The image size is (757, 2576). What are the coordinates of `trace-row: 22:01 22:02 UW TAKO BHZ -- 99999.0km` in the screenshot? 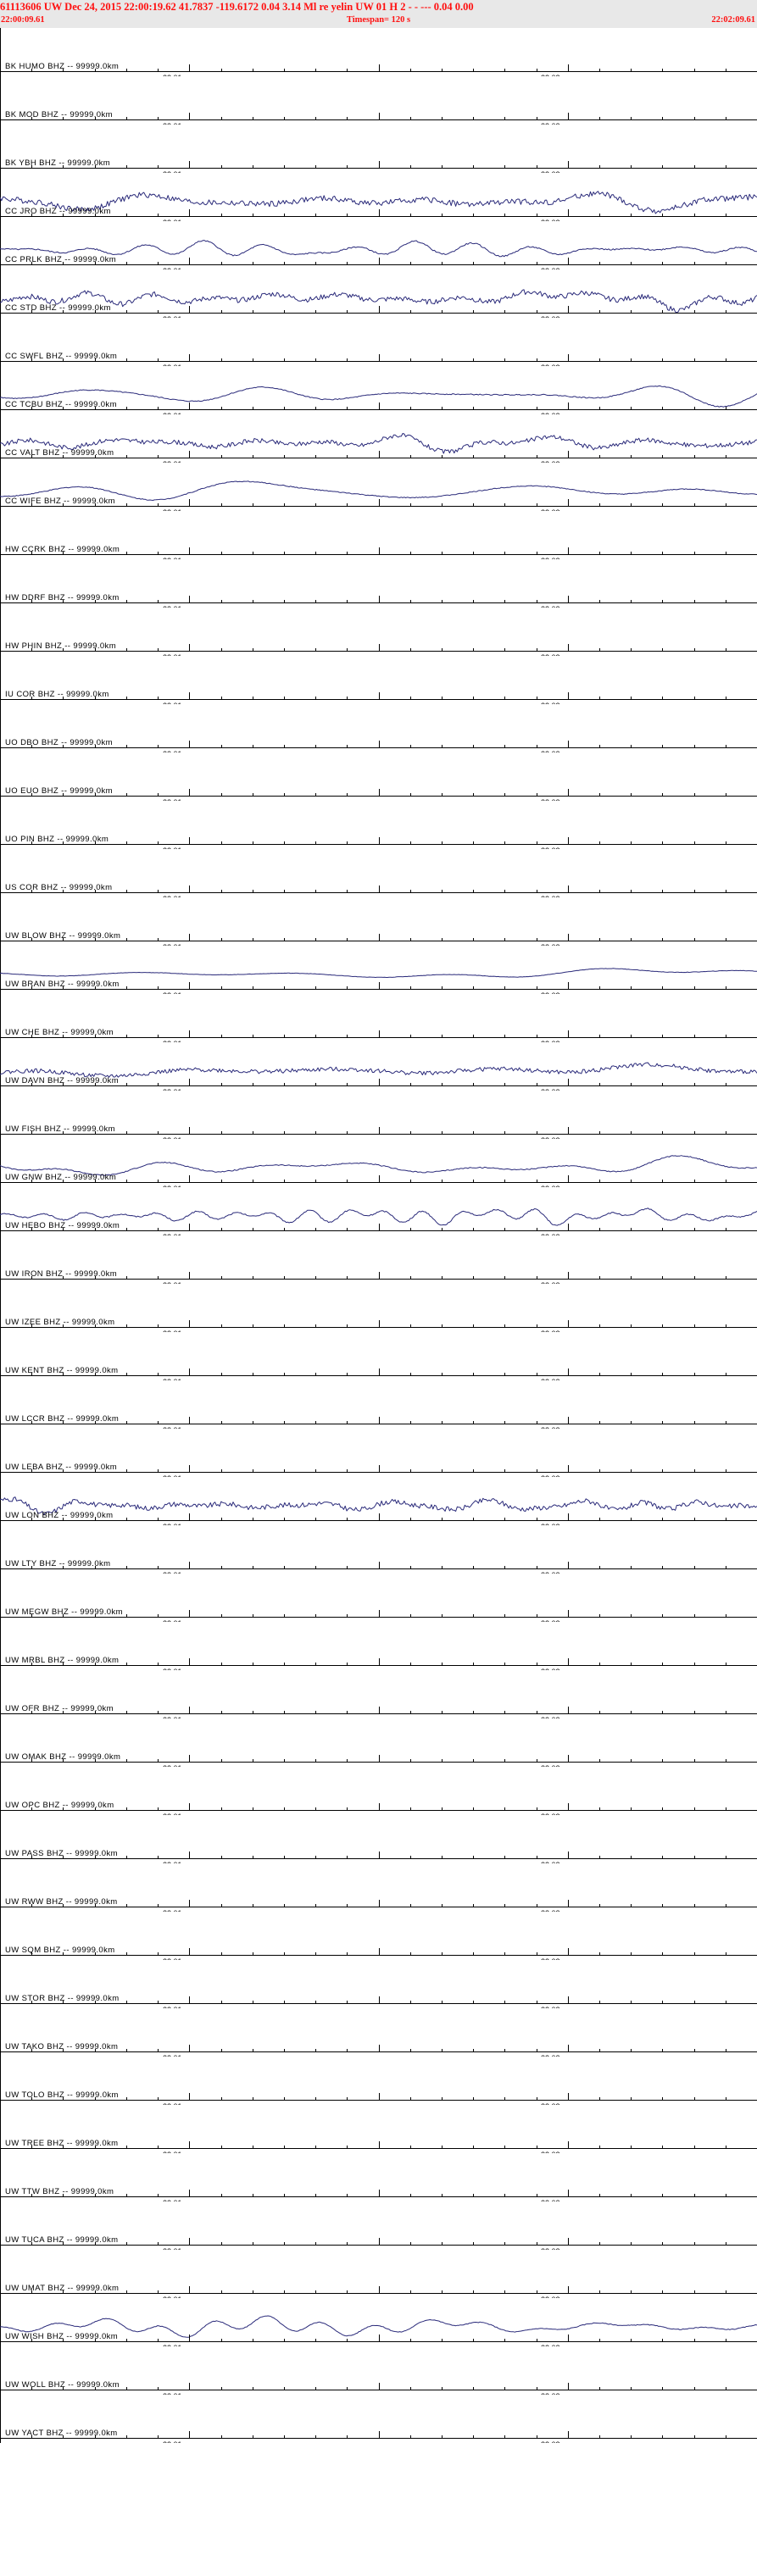 It's located at (378, 2032).